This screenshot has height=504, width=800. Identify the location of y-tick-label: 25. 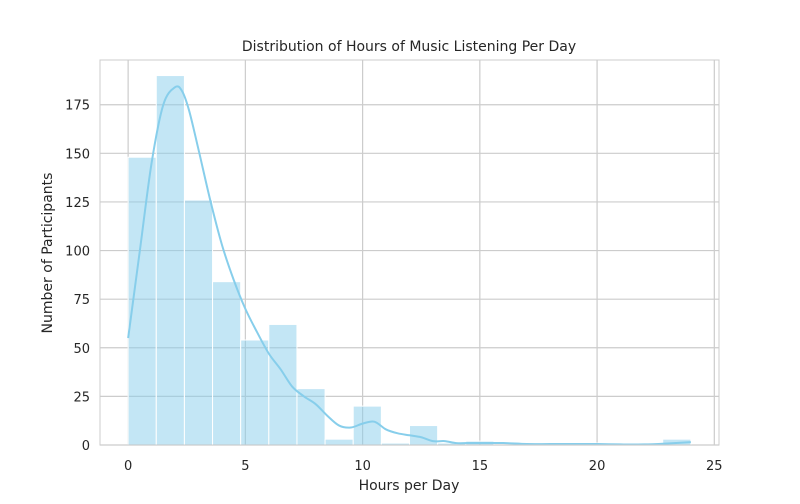
(81, 397).